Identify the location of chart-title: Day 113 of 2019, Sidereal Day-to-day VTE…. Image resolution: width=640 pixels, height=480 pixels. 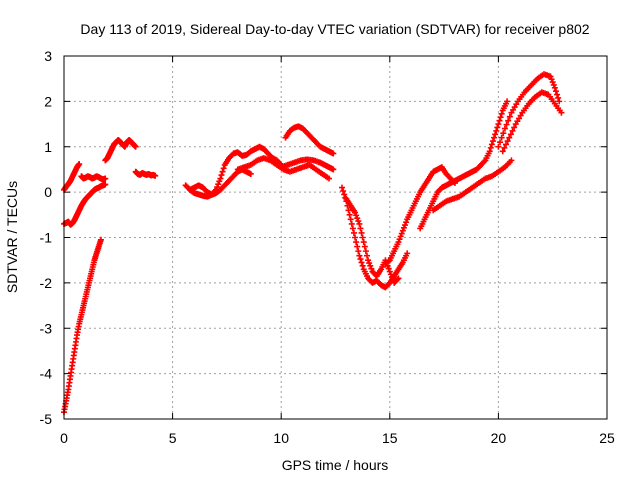
(334, 29).